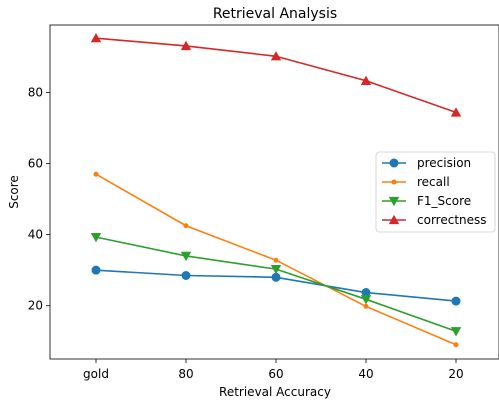 This screenshot has width=499, height=401. Describe the element at coordinates (276, 75) in the screenshot. I see `series-line-correctness` at that location.